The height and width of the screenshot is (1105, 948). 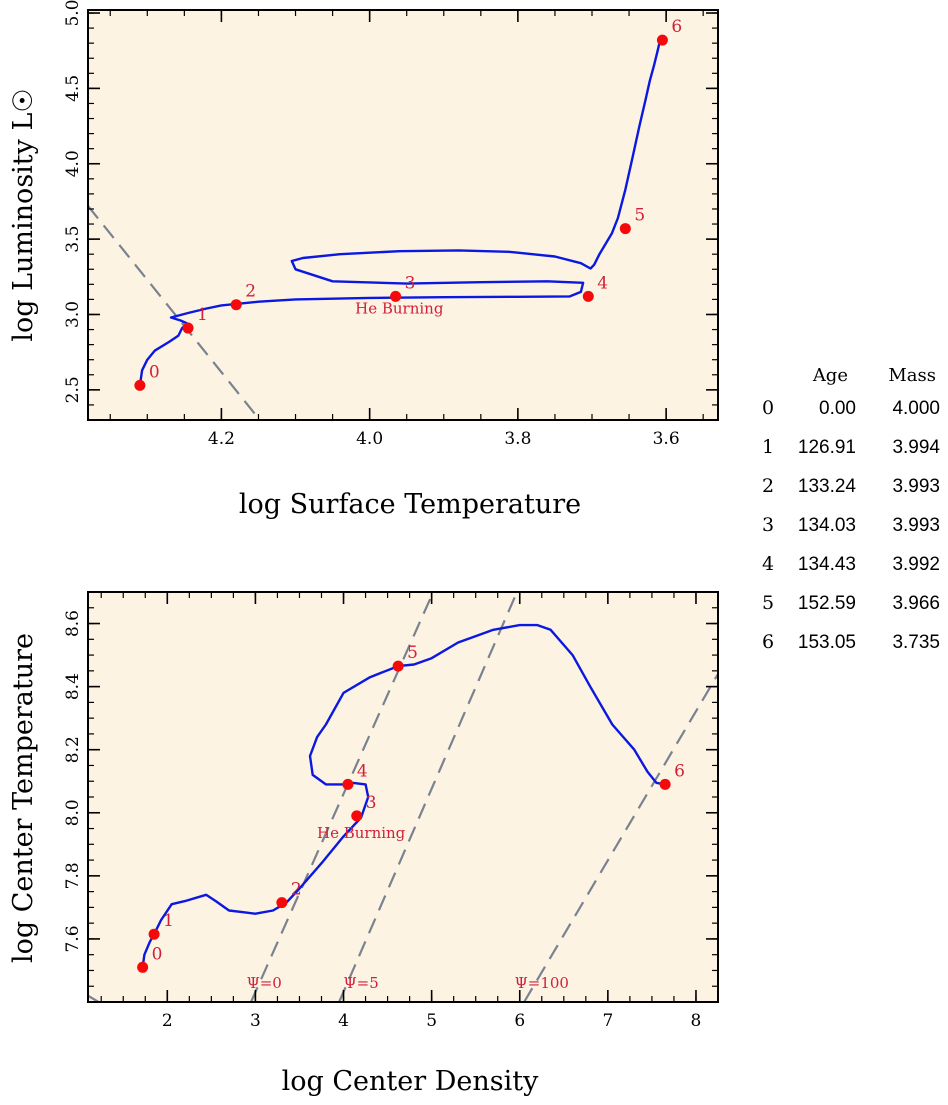 What do you see at coordinates (361, 983) in the screenshot?
I see `annotation-text: Ψ=5` at bounding box center [361, 983].